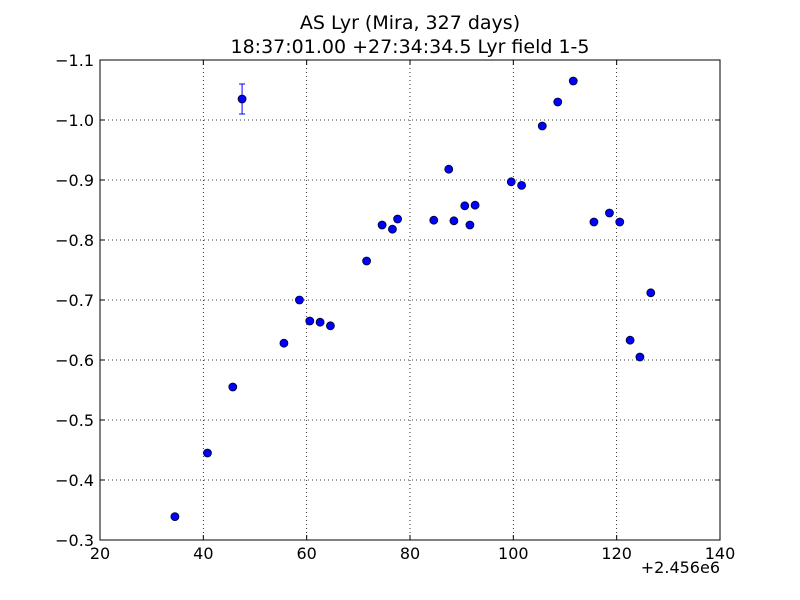  I want to click on y-tick-label: −0.8, so click(74, 240).